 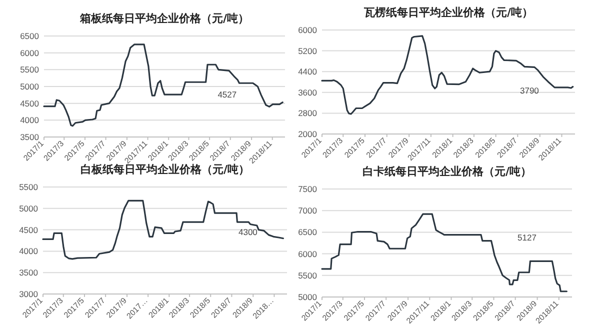 What do you see at coordinates (308, 71) in the screenshot?
I see `y-tick-label: 4400` at bounding box center [308, 71].